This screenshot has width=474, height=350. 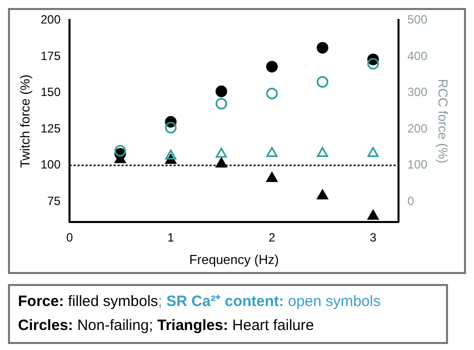 I want to click on y2-axis-title: RCC force (%), so click(x=443, y=121).